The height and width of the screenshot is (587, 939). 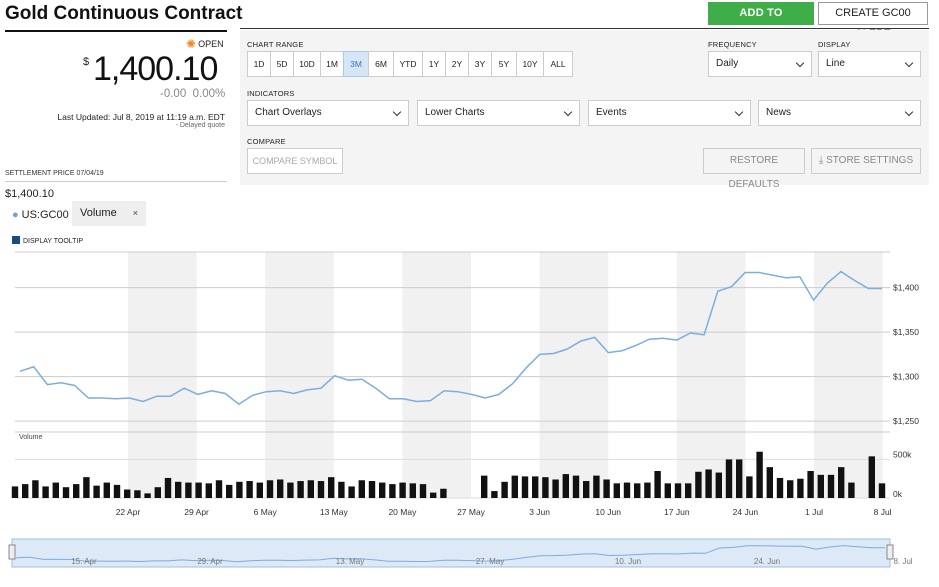 What do you see at coordinates (767, 561) in the screenshot?
I see `navigator-date-label: 24. Jun` at bounding box center [767, 561].